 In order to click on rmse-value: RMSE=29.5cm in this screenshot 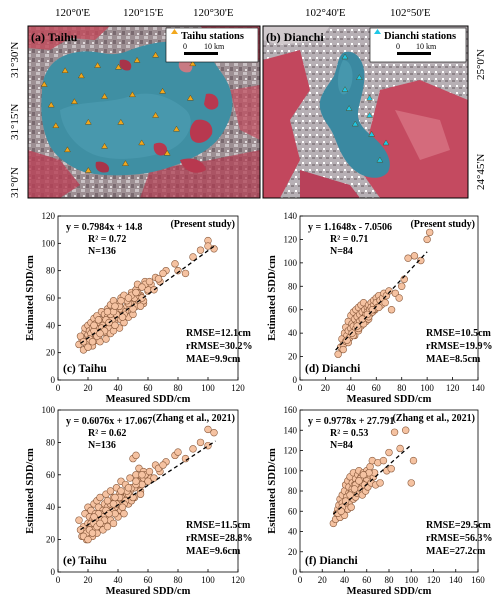, I will do `click(459, 525)`.